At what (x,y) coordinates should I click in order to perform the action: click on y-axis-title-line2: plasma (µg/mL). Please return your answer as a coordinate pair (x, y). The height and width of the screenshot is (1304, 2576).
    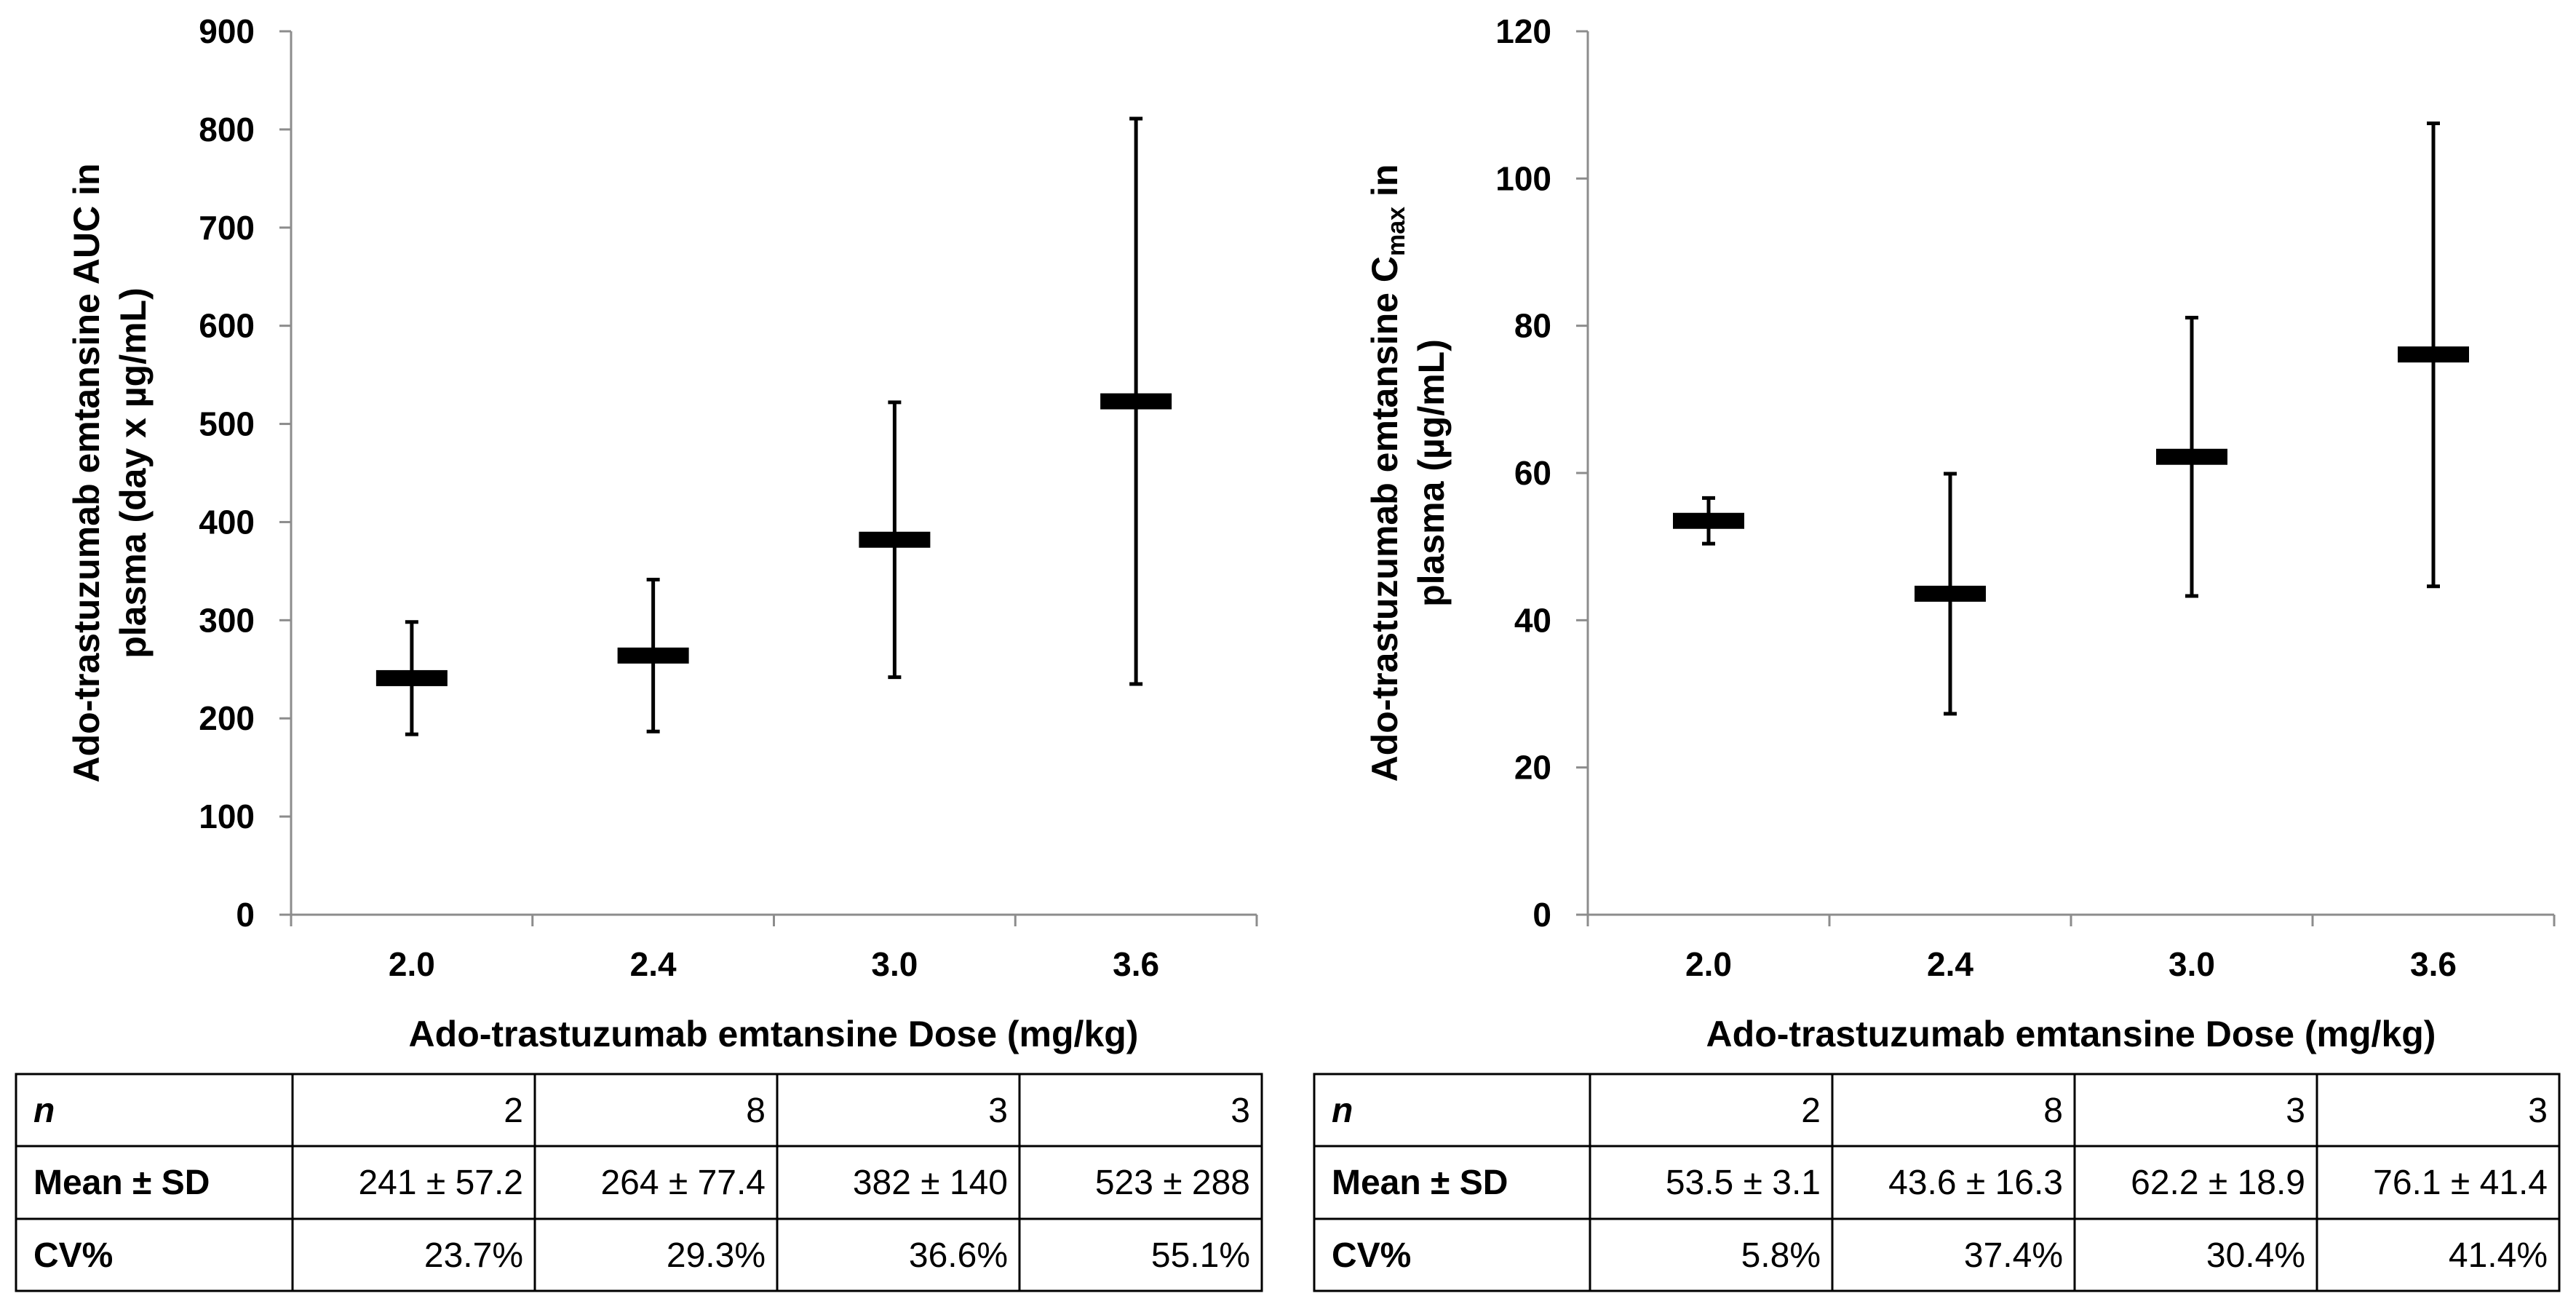
    Looking at the image, I should click on (1431, 473).